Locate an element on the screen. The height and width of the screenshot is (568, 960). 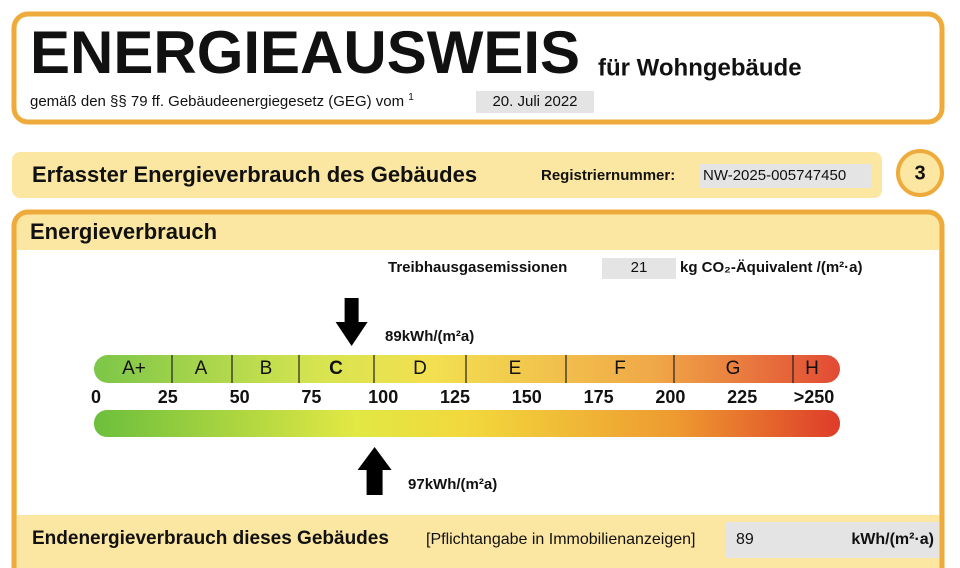
tick-label: 100 is located at coordinates (383, 397).